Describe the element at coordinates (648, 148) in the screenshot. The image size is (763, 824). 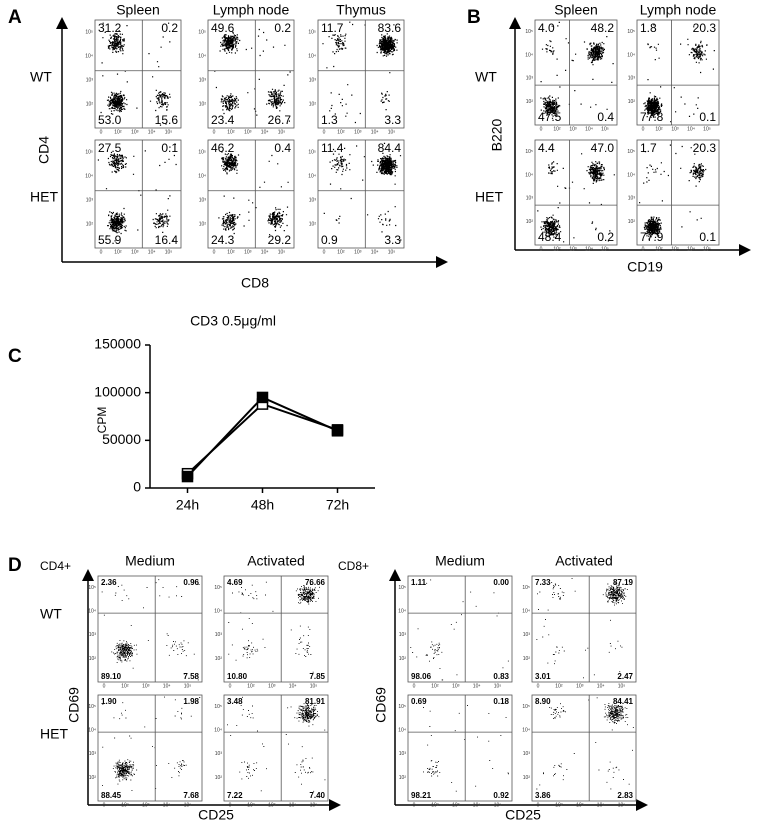
I see `quadrant-value: 1.7` at that location.